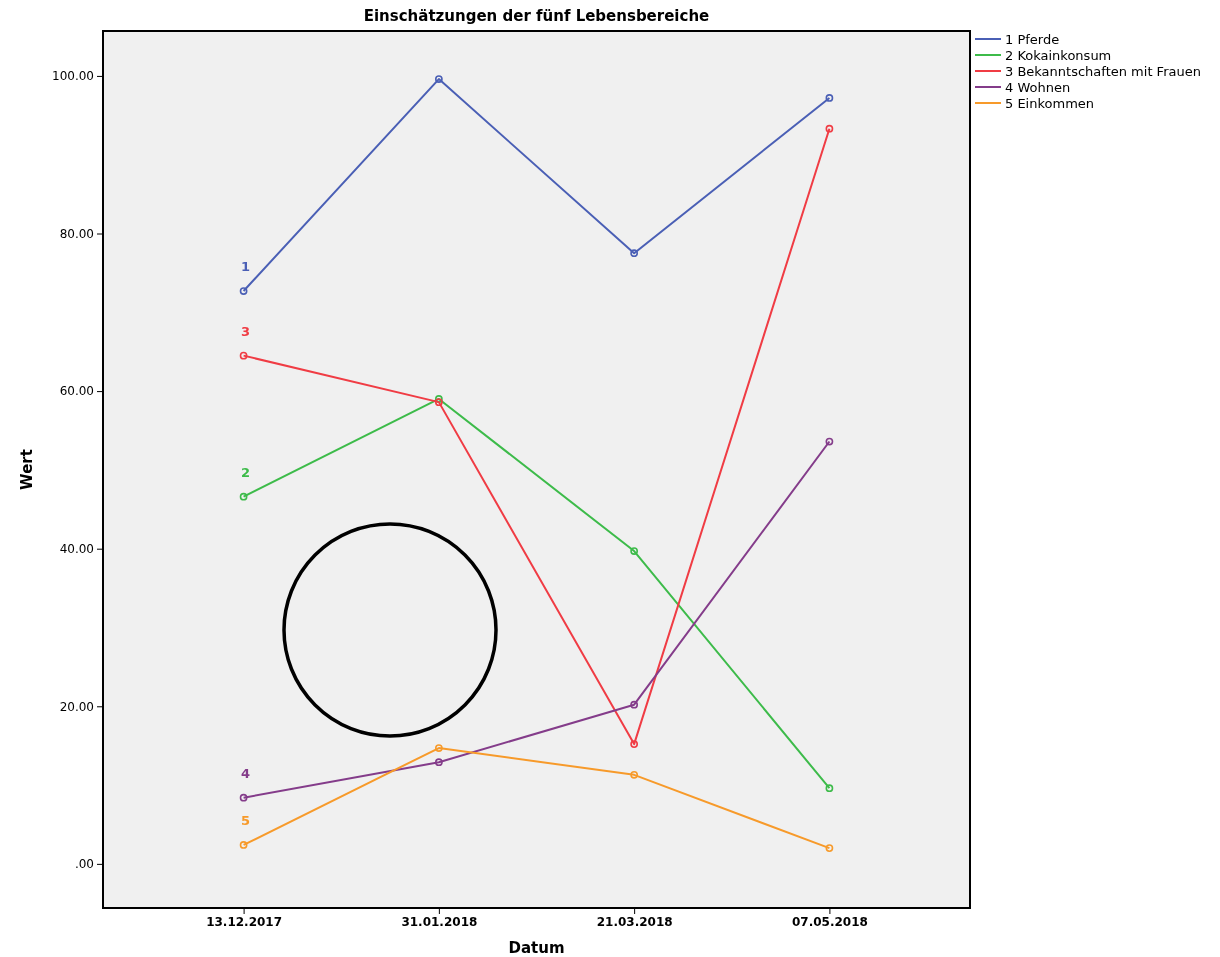 The height and width of the screenshot is (957, 1220). I want to click on legend-label: 2 Kokainkonsum, so click(1058, 55).